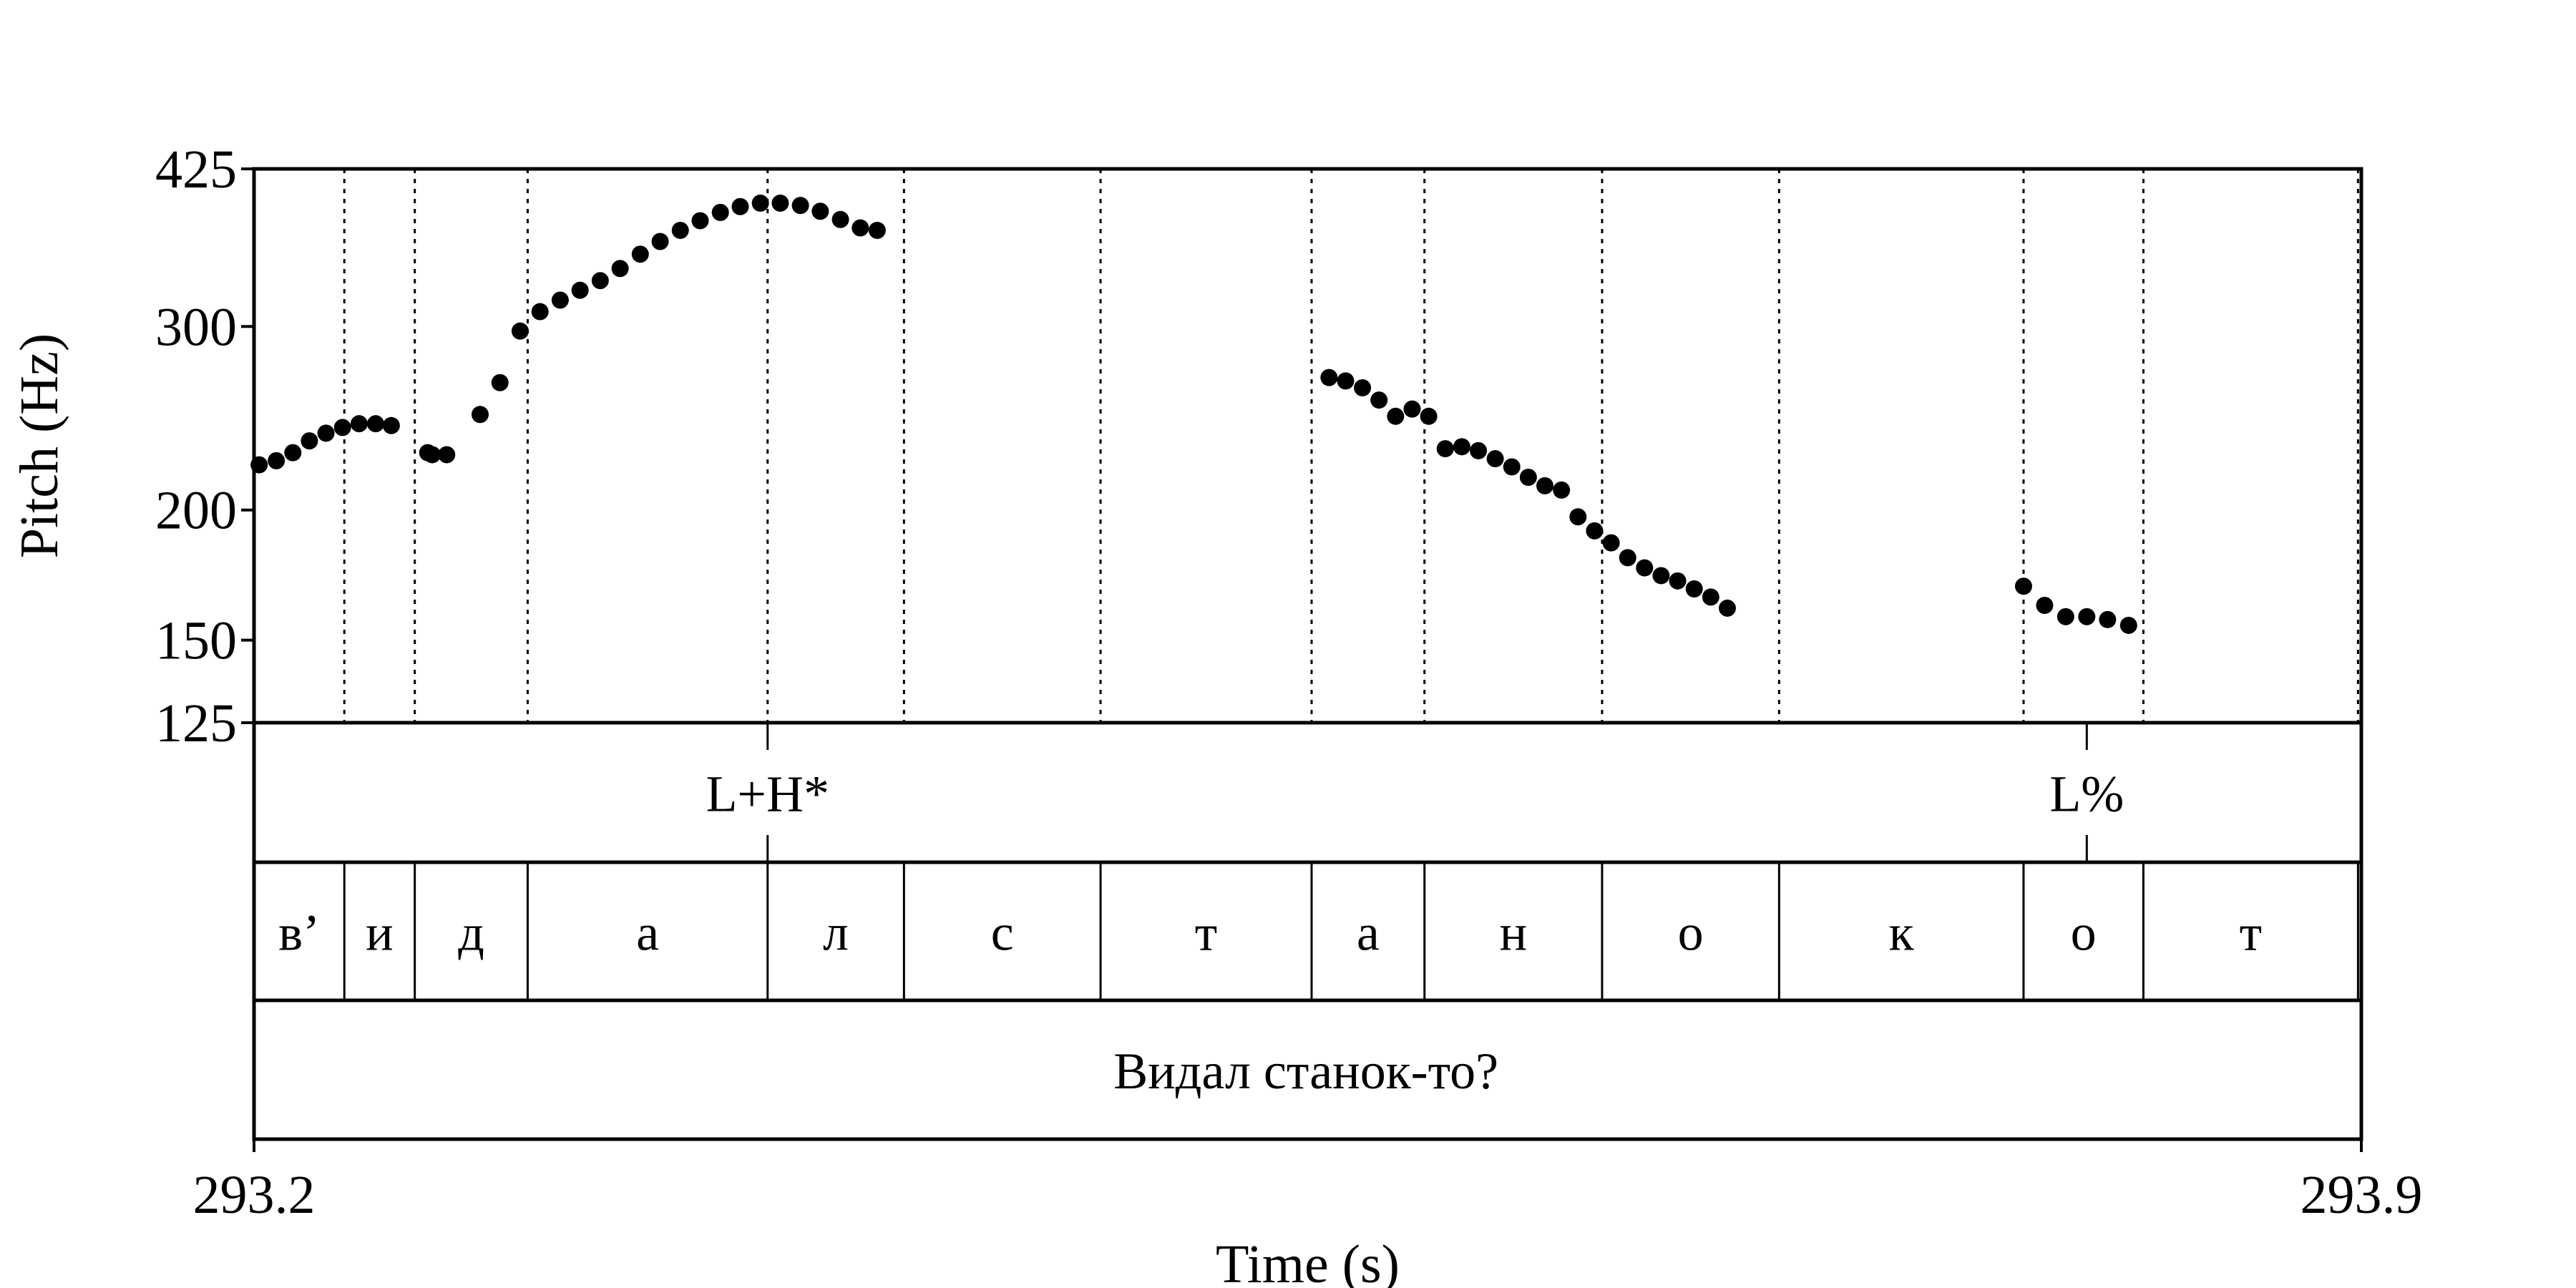 This screenshot has height=1288, width=2576. I want to click on segment-label: и, so click(380, 933).